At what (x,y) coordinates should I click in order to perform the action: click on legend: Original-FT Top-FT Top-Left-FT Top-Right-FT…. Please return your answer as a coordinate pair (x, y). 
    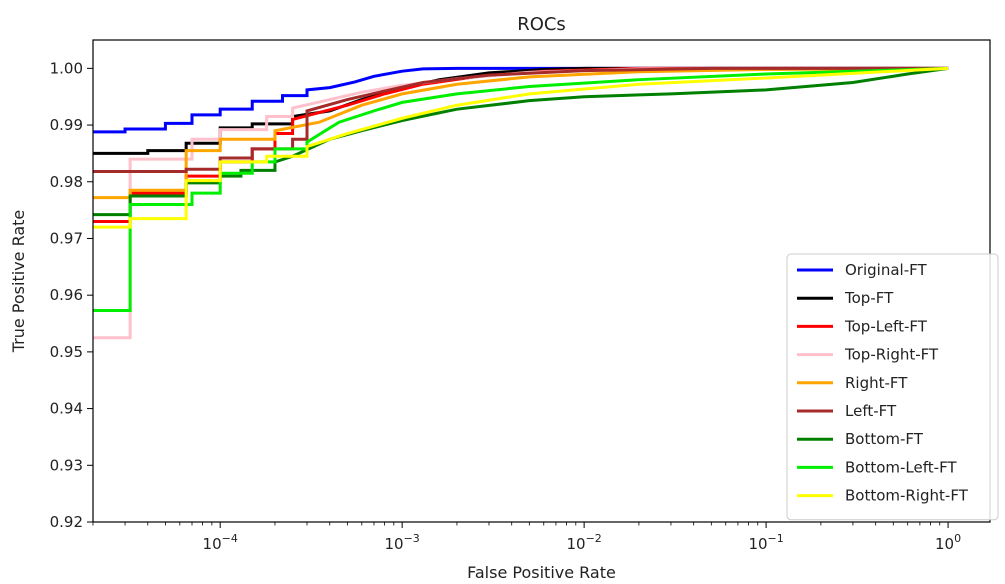
    Looking at the image, I should click on (892, 387).